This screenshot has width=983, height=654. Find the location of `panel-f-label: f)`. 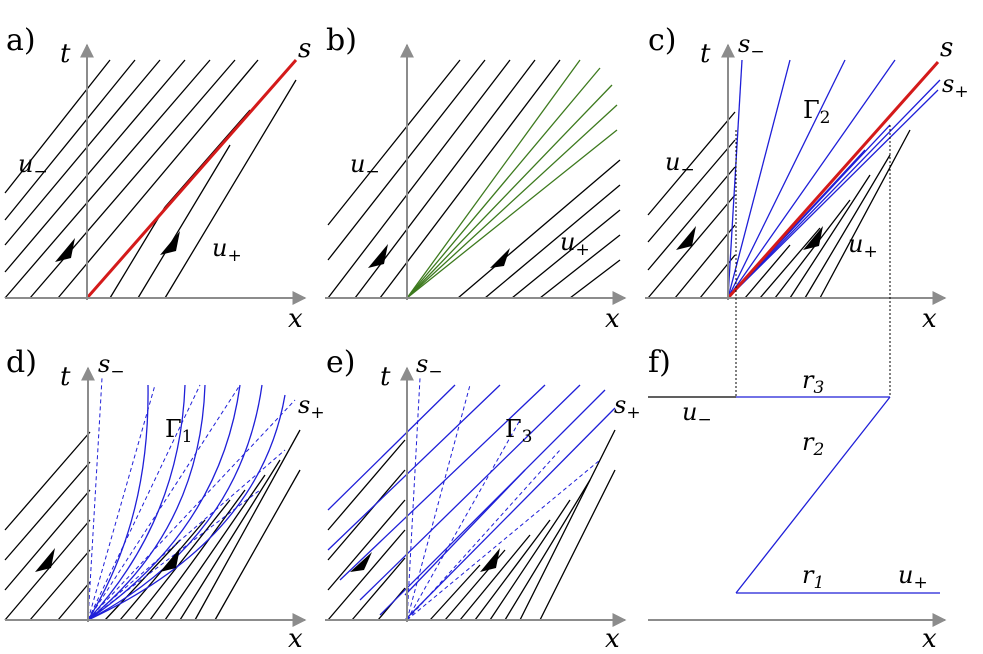

panel-f-label: f) is located at coordinates (659, 362).